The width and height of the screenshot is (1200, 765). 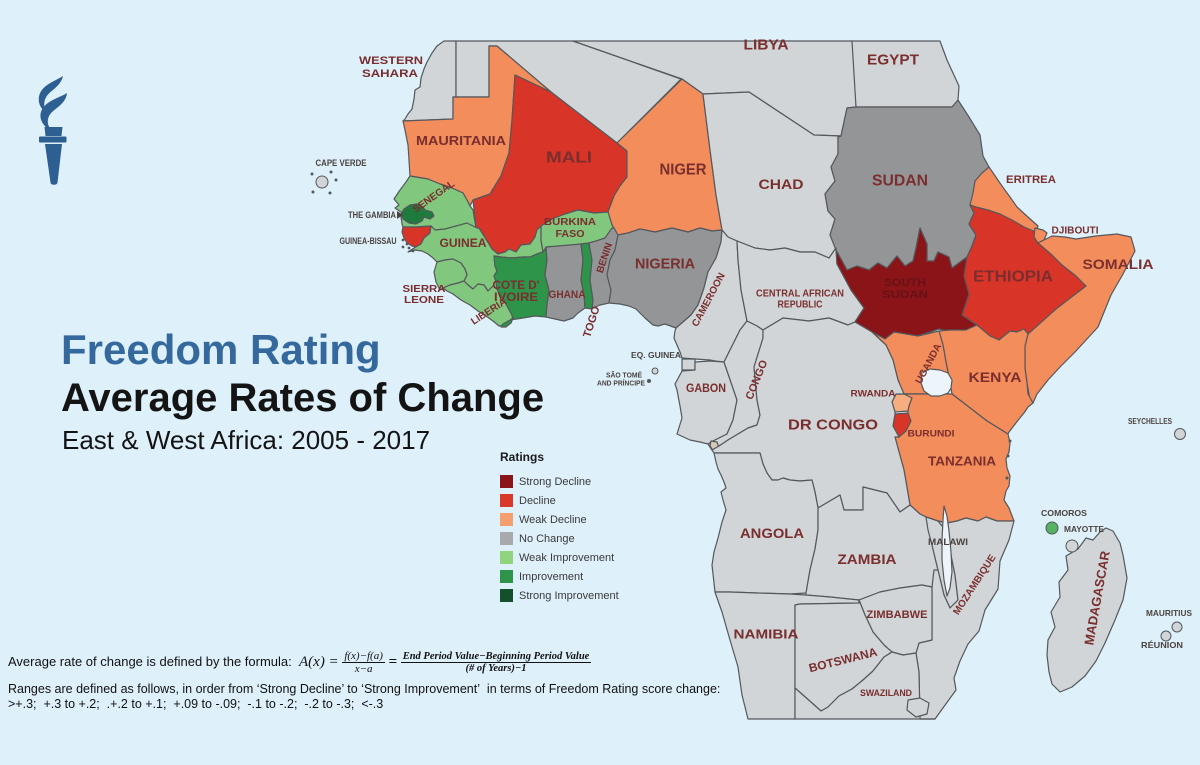 I want to click on svg-text: AND PRÍNCIPE, so click(x=621, y=383).